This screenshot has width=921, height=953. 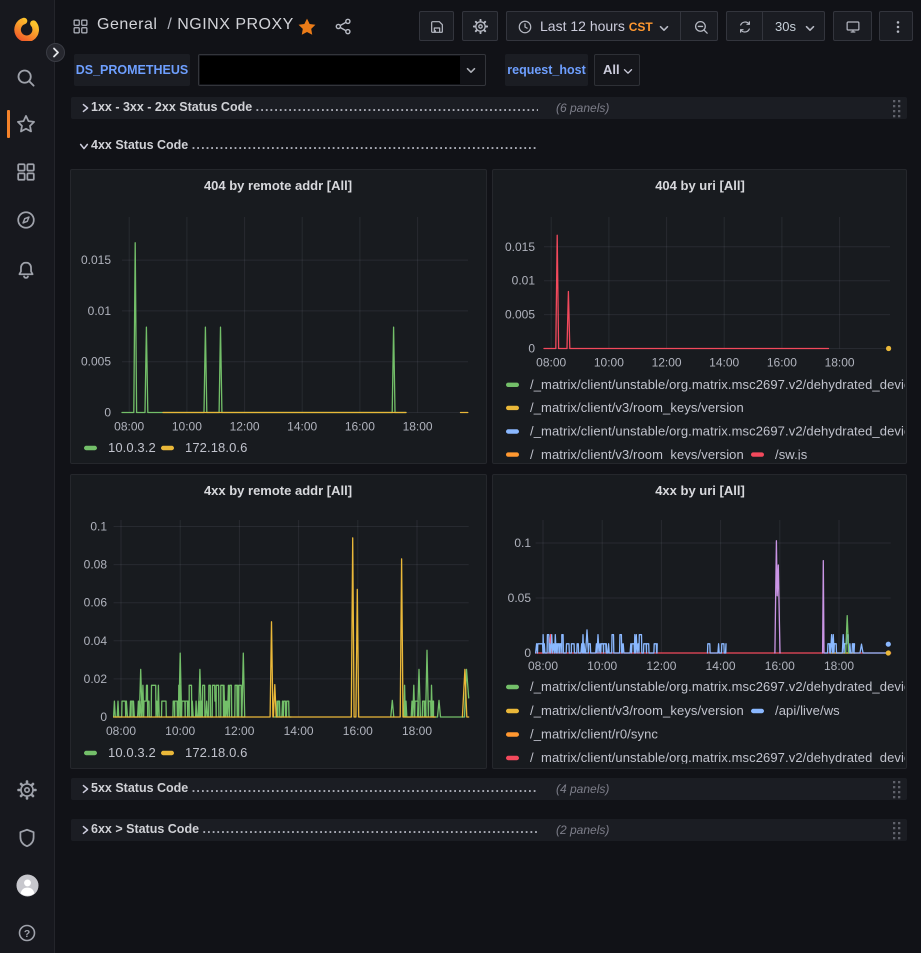 What do you see at coordinates (278, 185) in the screenshot?
I see `svg-text: 404 by remote addr [All]` at bounding box center [278, 185].